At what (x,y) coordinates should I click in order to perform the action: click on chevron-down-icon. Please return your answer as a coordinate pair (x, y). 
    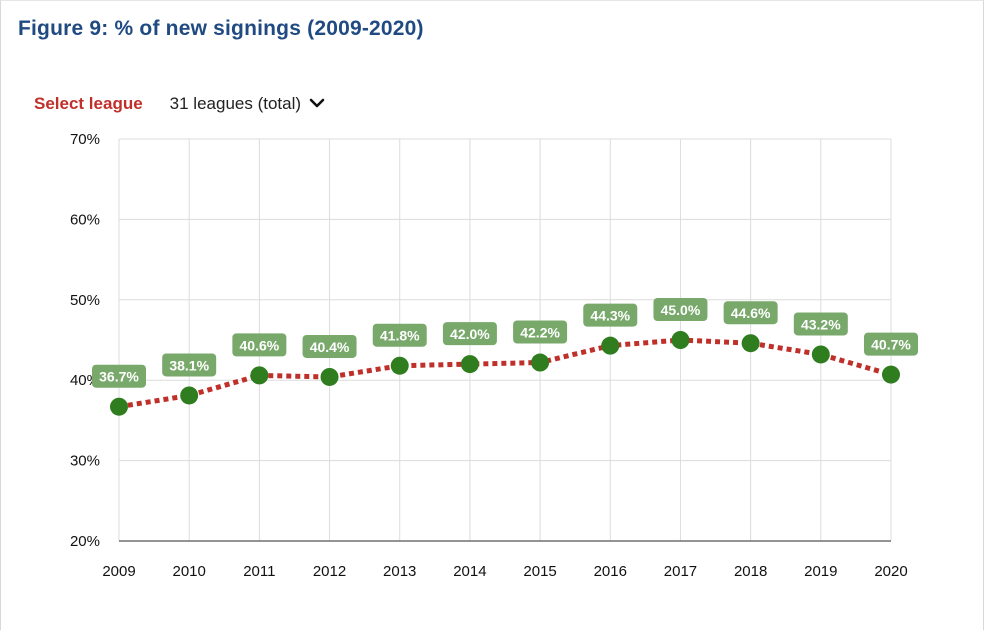
    Looking at the image, I should click on (317, 104).